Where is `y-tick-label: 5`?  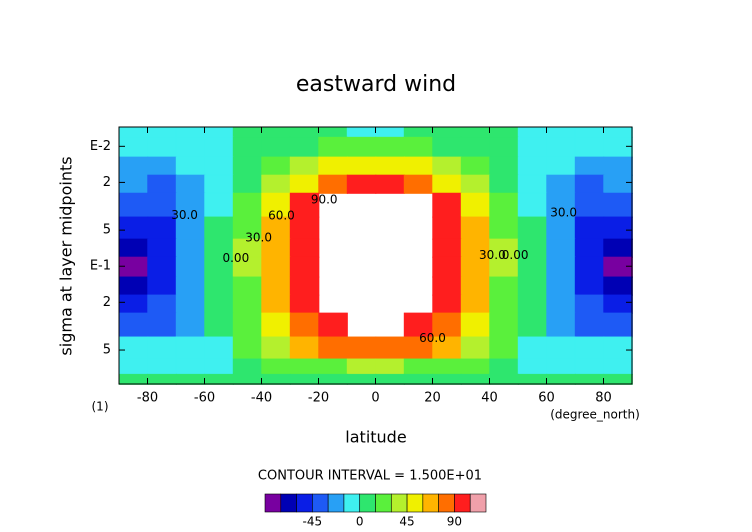
y-tick-label: 5 is located at coordinates (107, 230).